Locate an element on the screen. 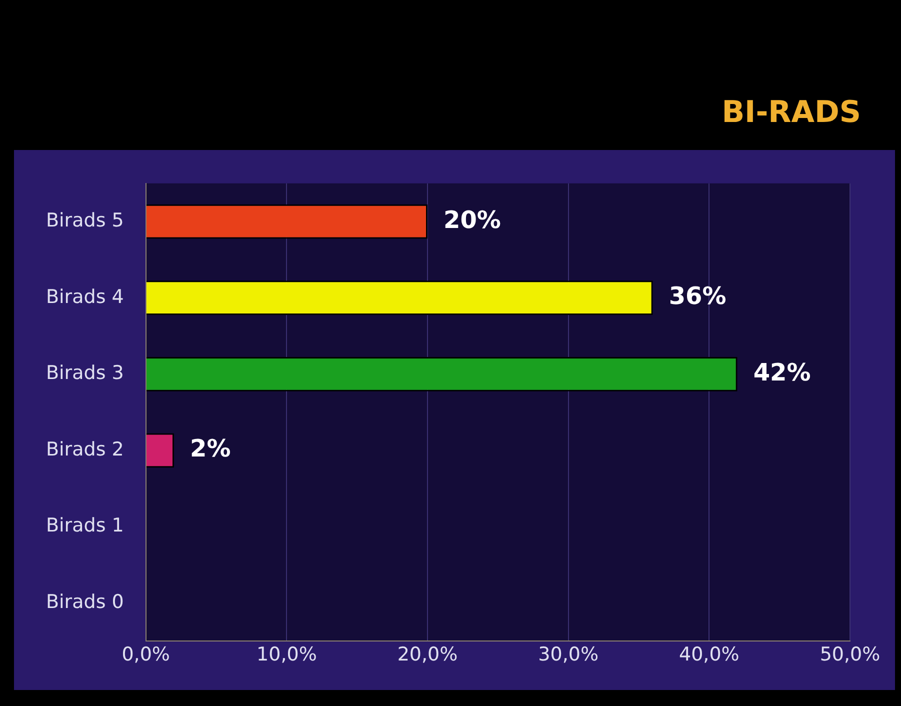 This screenshot has height=706, width=901. y-tick-label: Birads 5 is located at coordinates (85, 220).